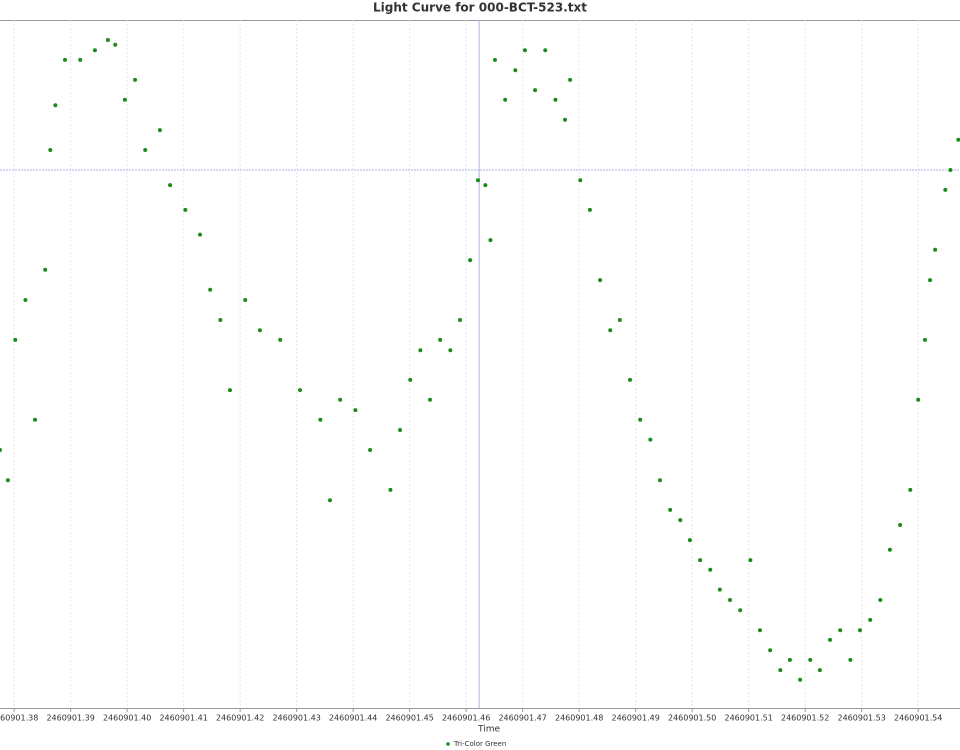 The image size is (960, 750). What do you see at coordinates (805, 718) in the screenshot?
I see `x-tick-label: 2460901.52` at bounding box center [805, 718].